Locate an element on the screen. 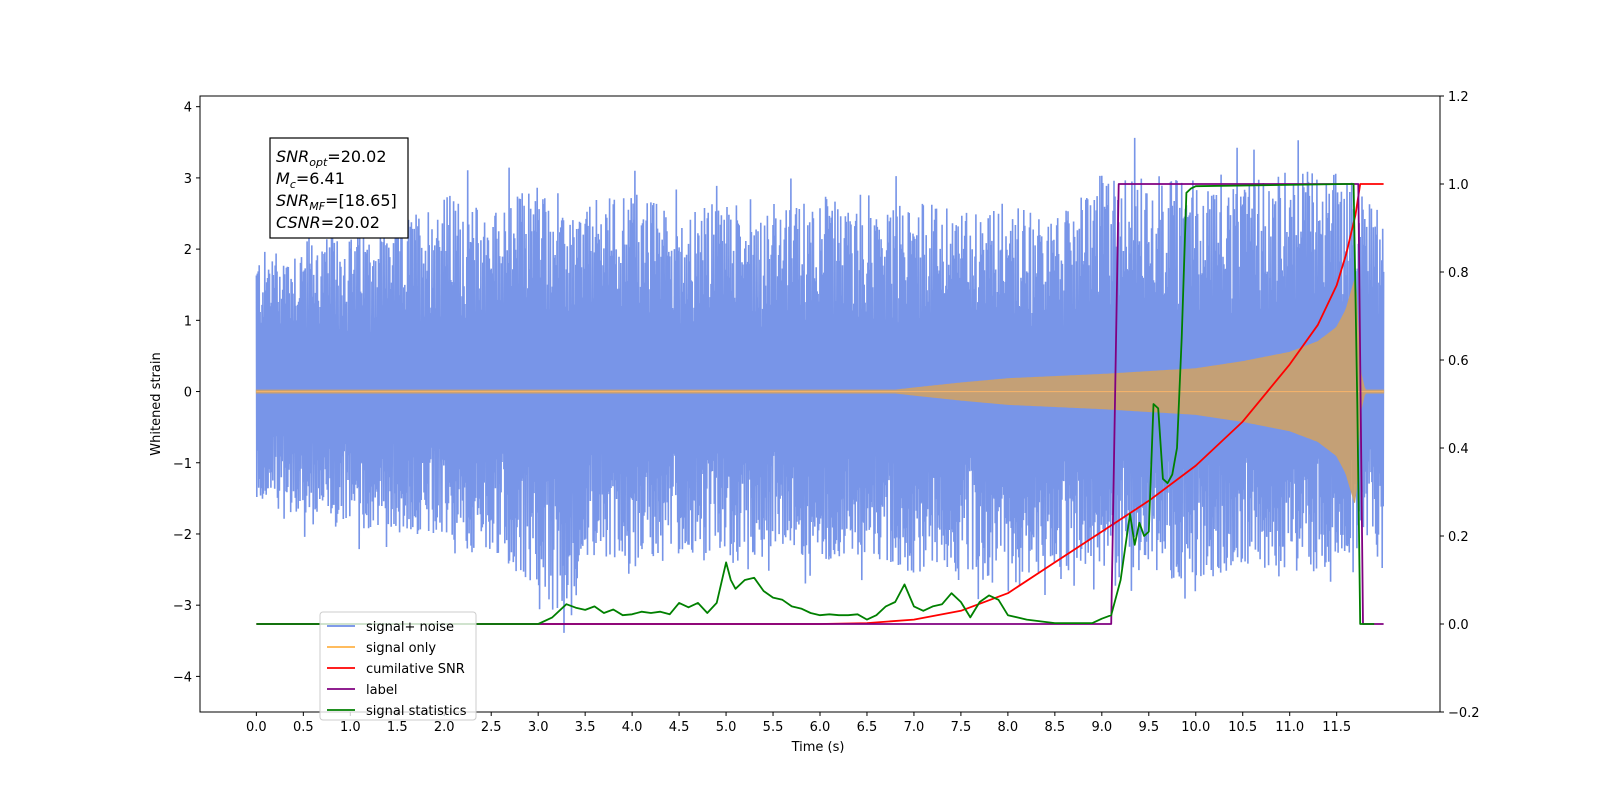 This screenshot has width=1600, height=800. y-left-tick-label: 4 is located at coordinates (188, 108).